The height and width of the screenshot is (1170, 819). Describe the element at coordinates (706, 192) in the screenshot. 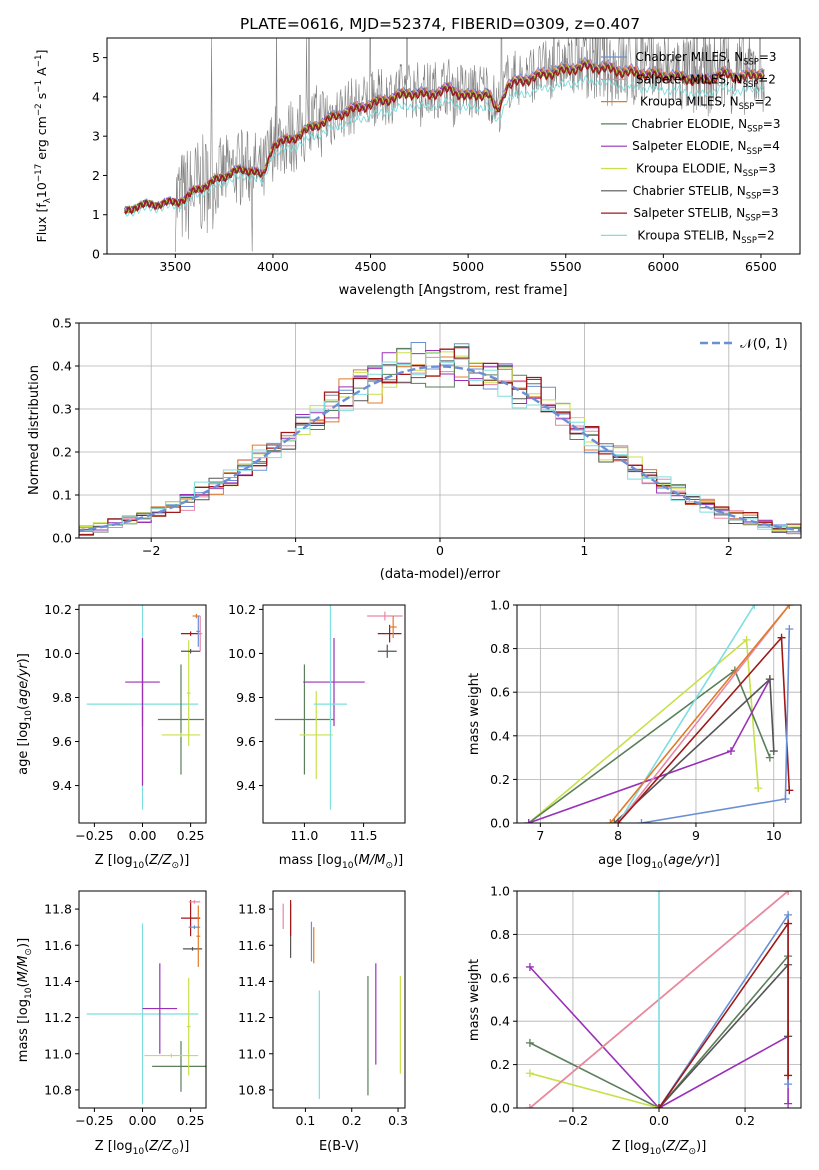

I see `legend-label-chabrier_stelib: Chabrier STELIB, NSSP=3` at that location.